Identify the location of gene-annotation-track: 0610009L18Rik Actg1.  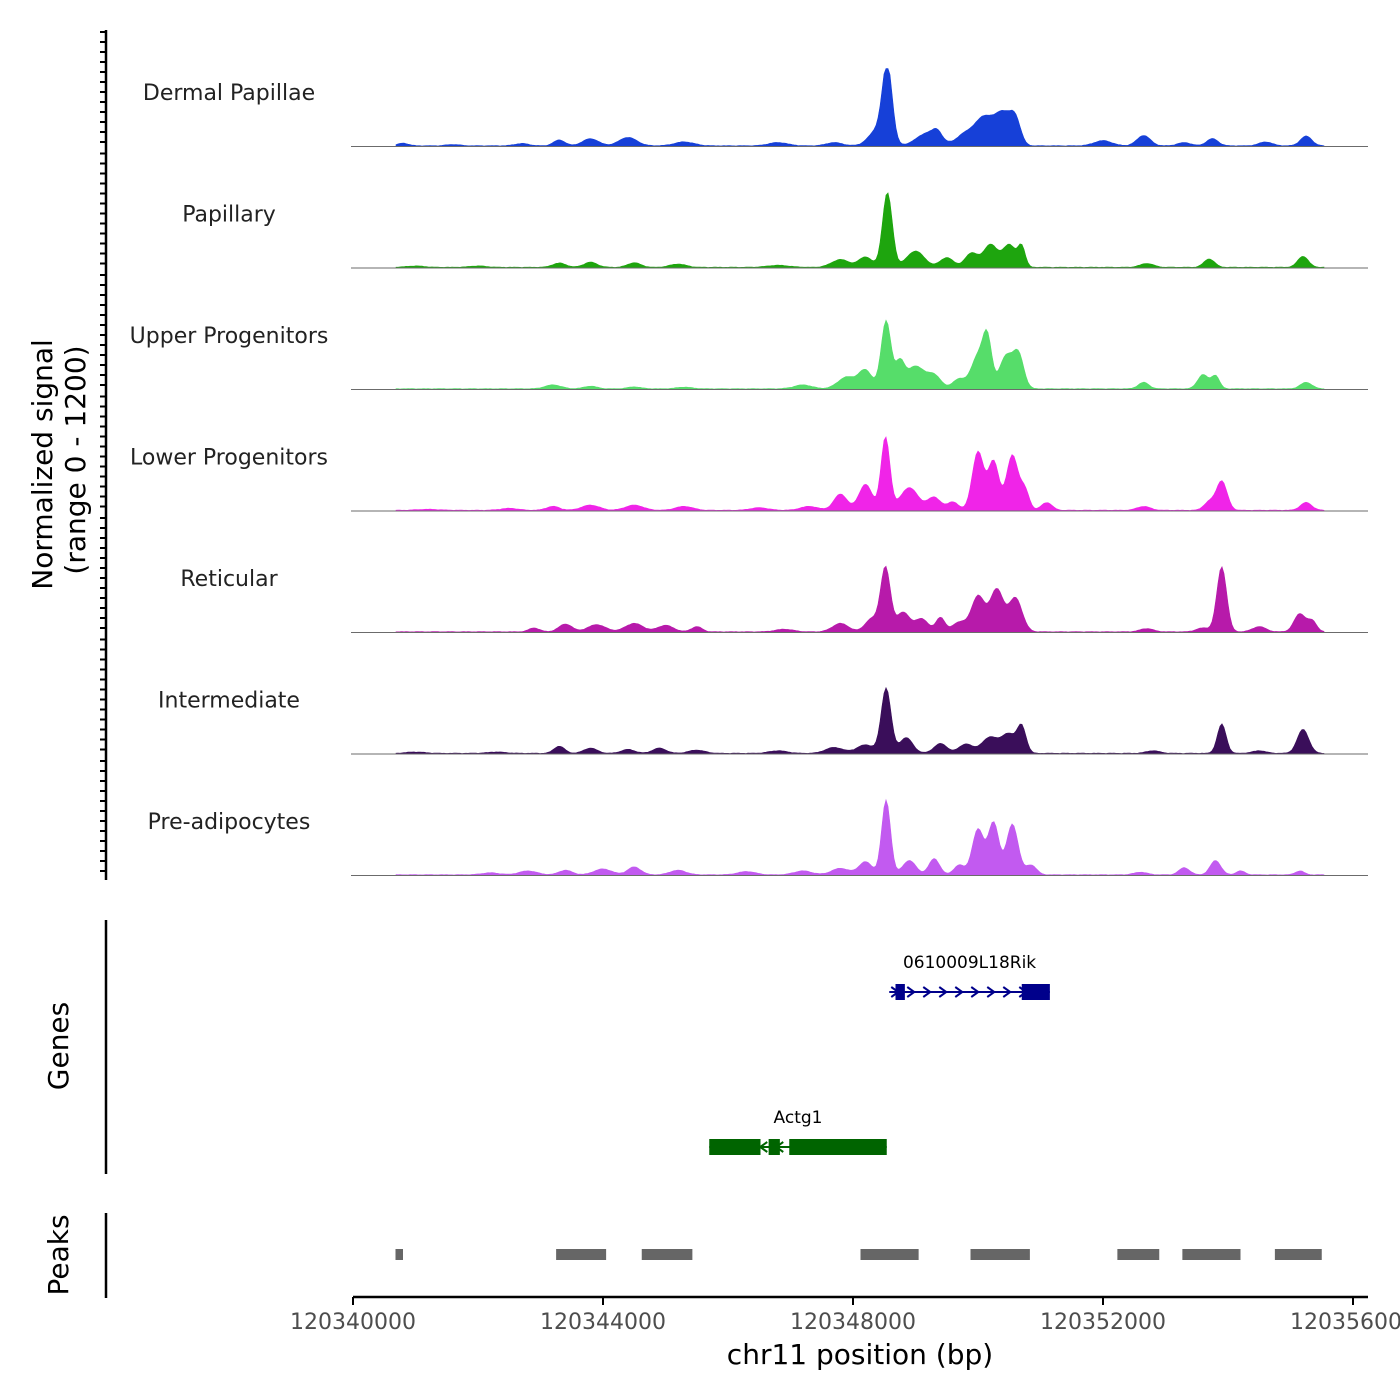
(879, 1054).